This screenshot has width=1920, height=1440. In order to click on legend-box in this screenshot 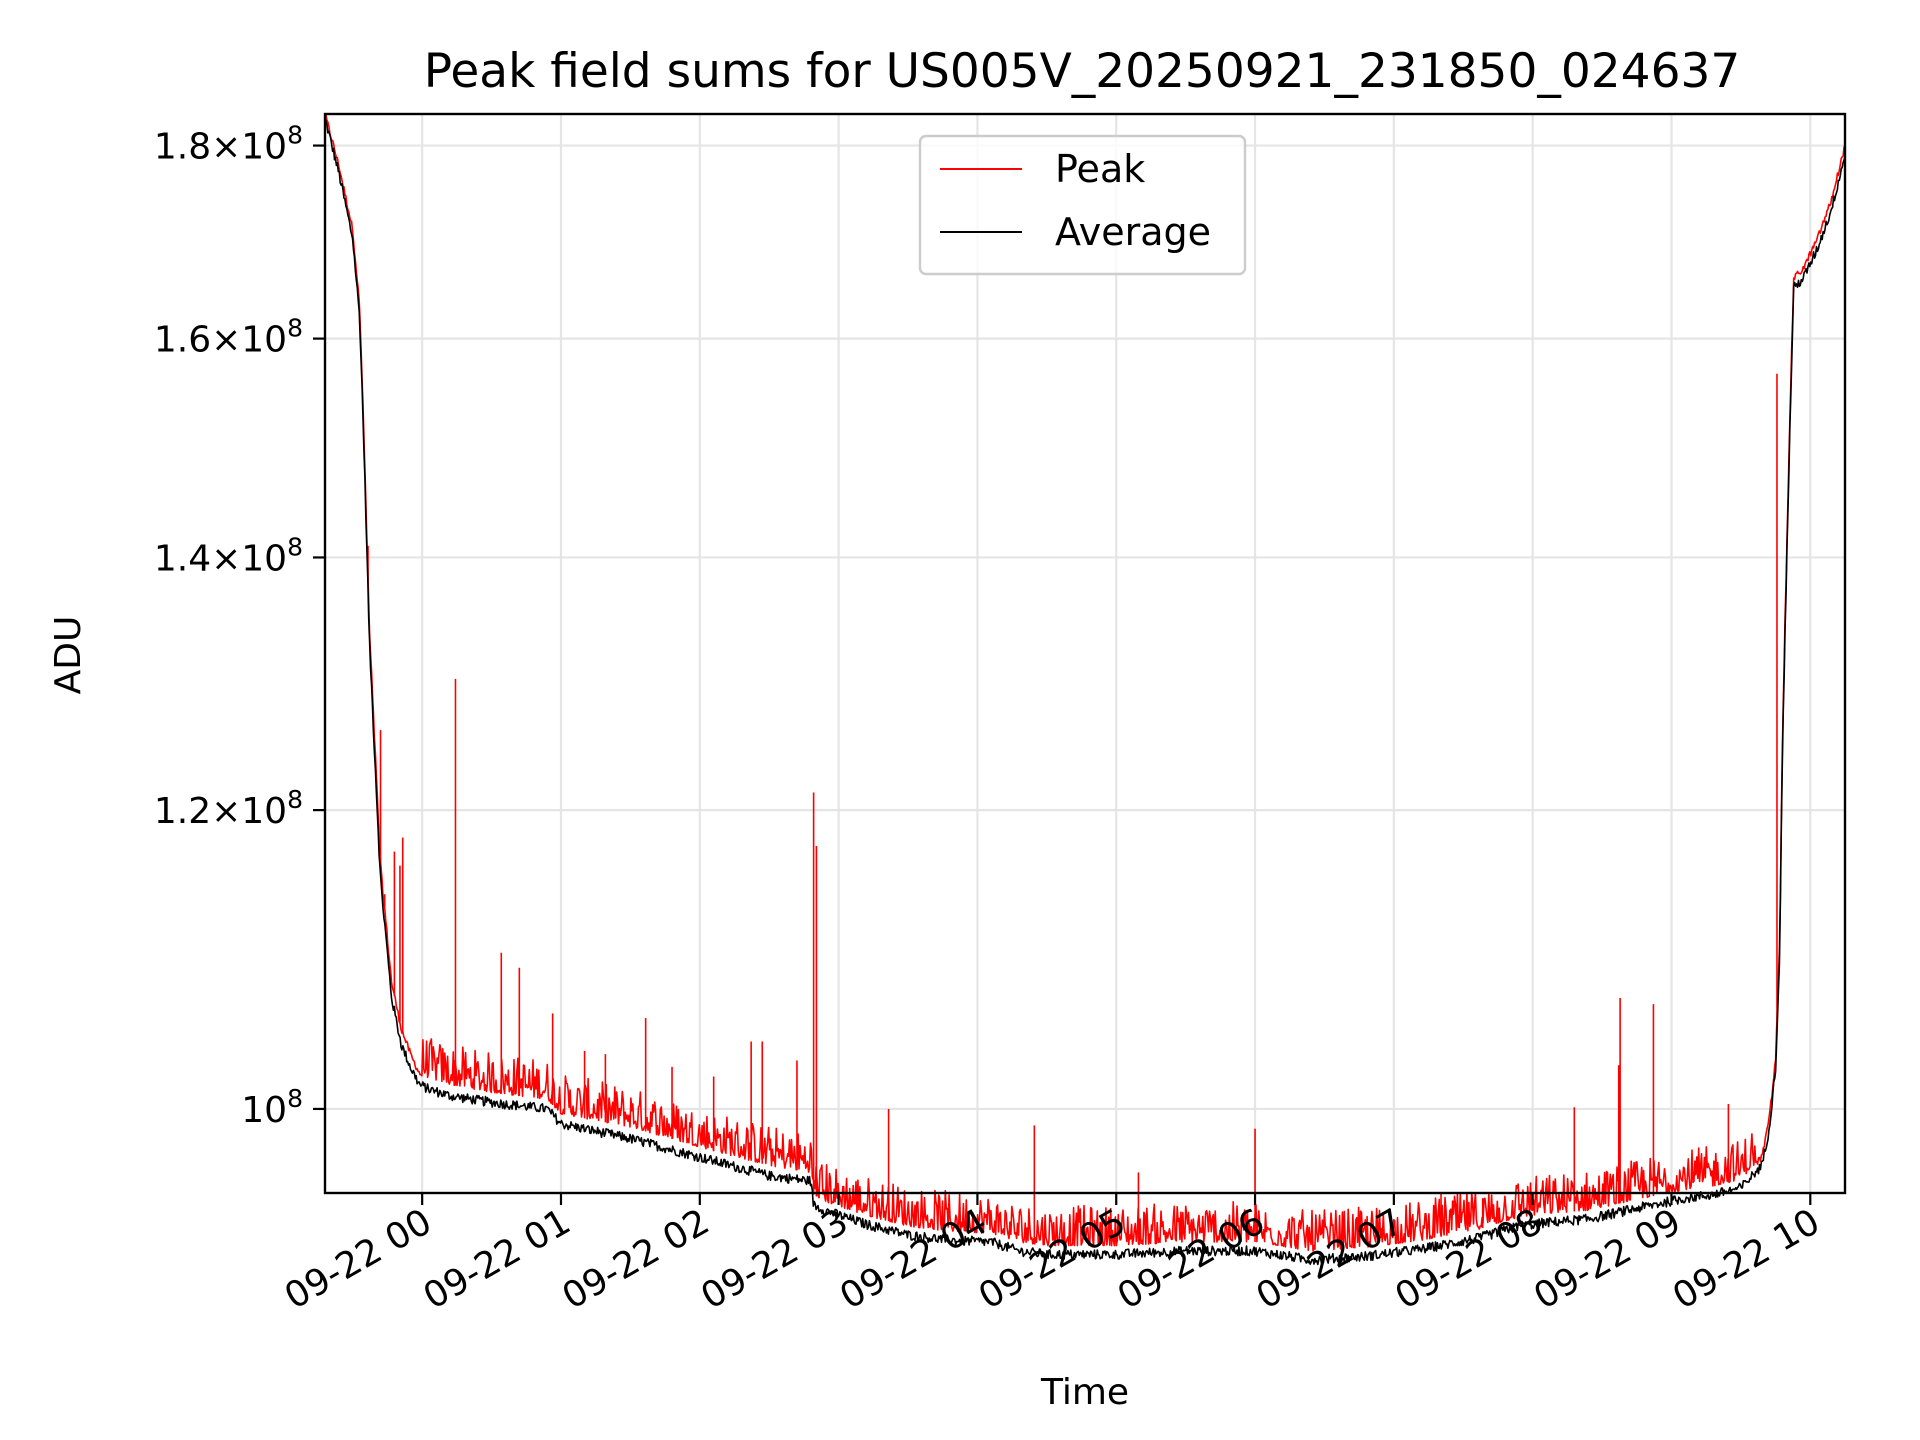, I will do `click(1082, 205)`.